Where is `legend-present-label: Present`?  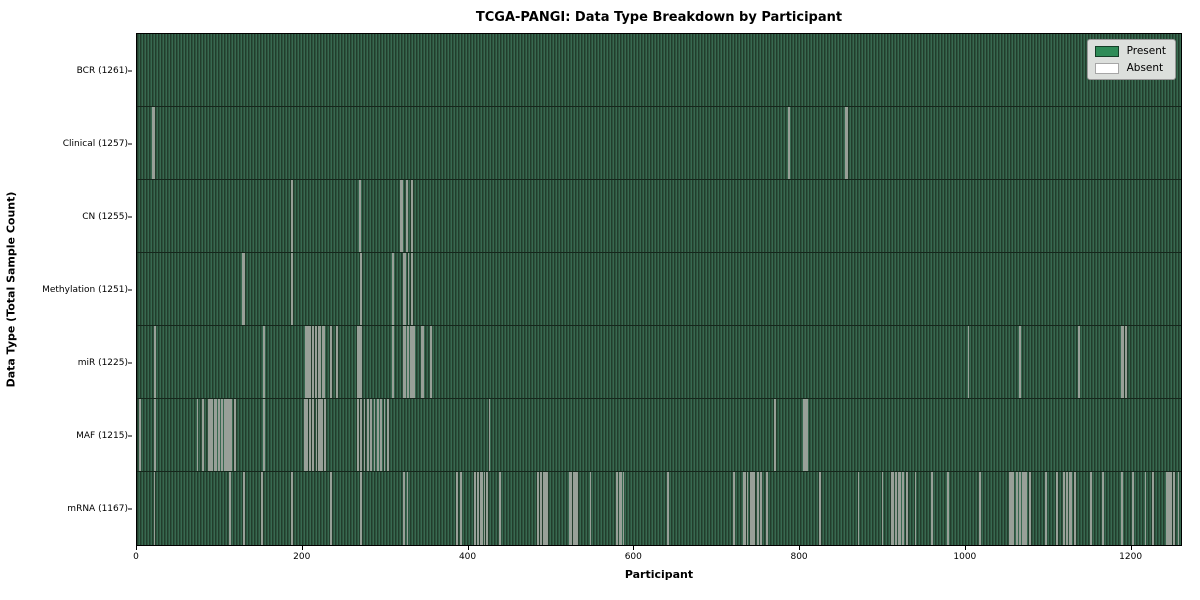
legend-present-label: Present is located at coordinates (1146, 51).